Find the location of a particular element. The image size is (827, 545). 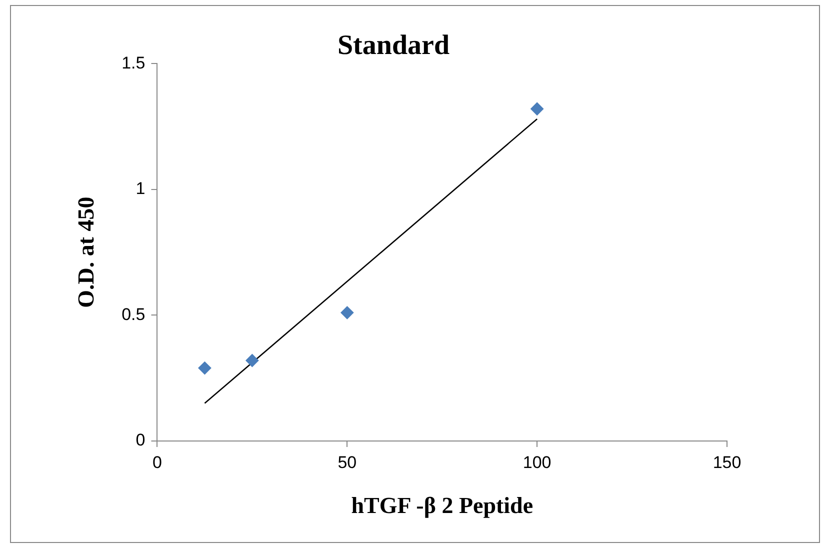

x-tick-label: 100 is located at coordinates (537, 462).